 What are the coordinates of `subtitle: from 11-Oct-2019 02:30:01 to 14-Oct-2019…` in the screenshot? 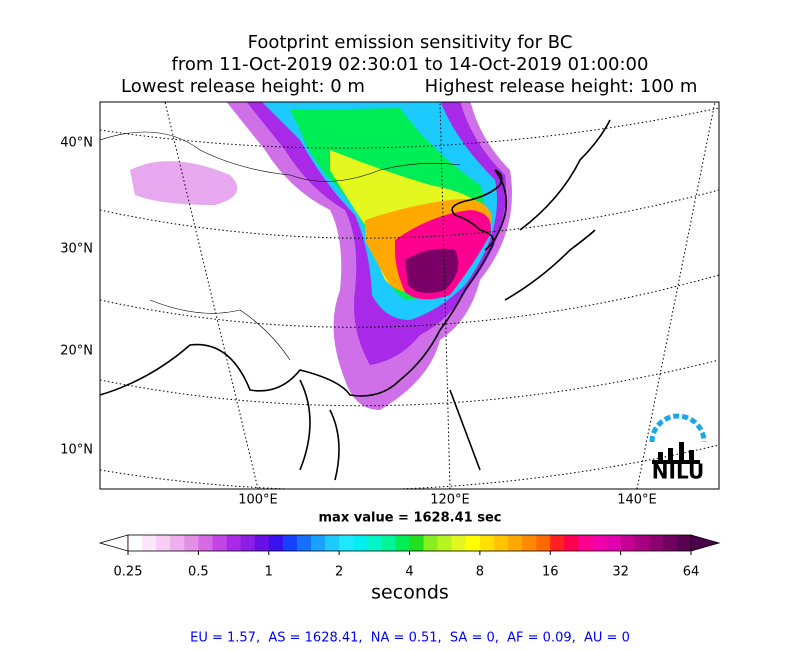 It's located at (410, 64).